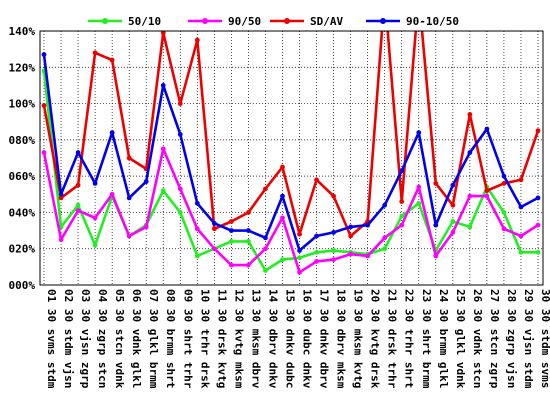 This screenshot has width=550, height=410. I want to click on legend-label: SD/AV, so click(326, 21).